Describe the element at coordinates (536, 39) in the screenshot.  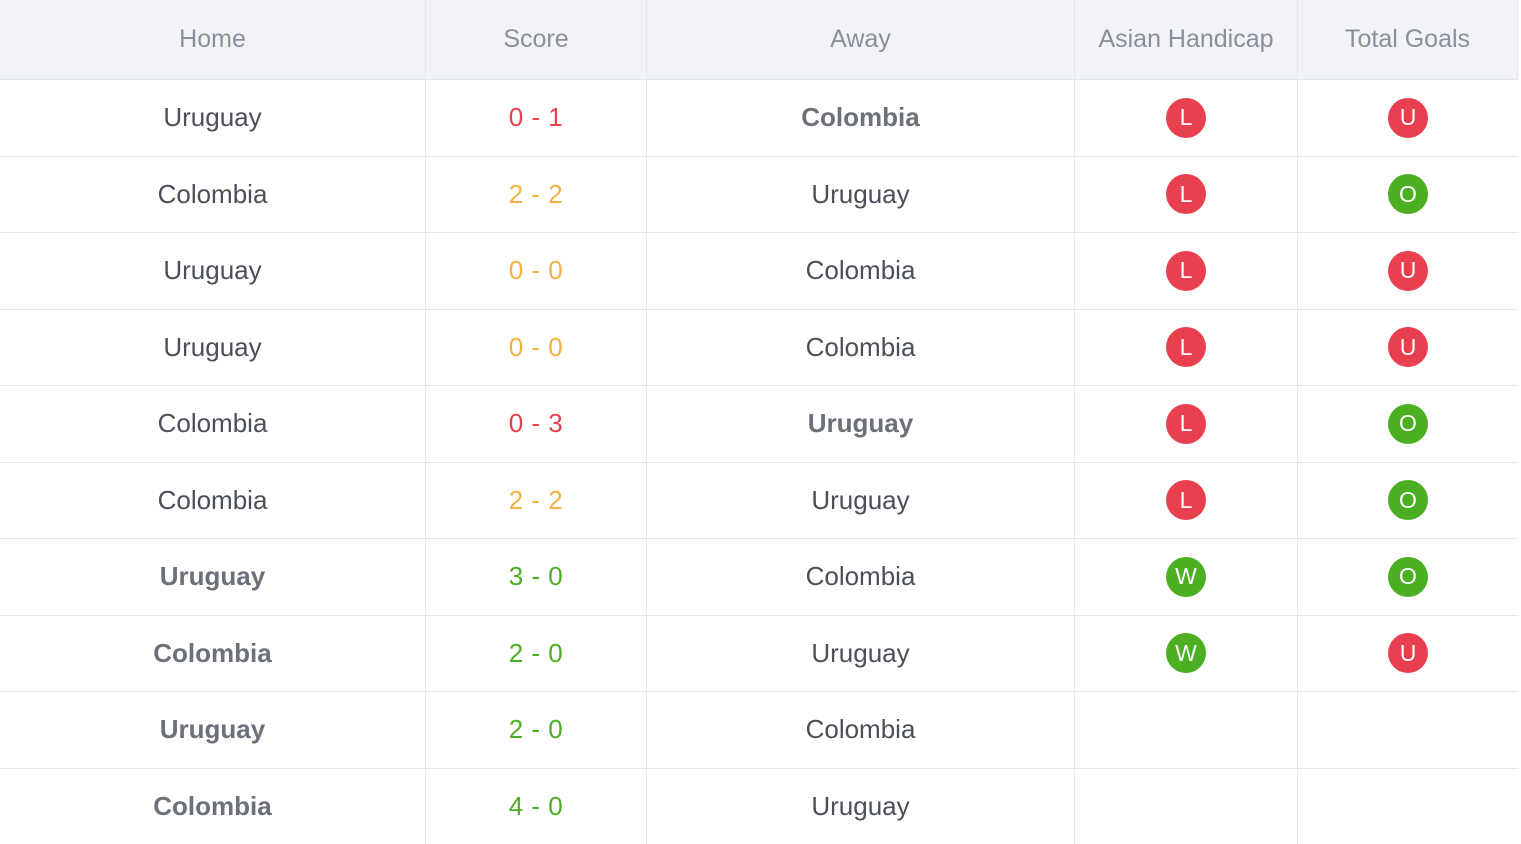
I see `header-score: Score` at that location.